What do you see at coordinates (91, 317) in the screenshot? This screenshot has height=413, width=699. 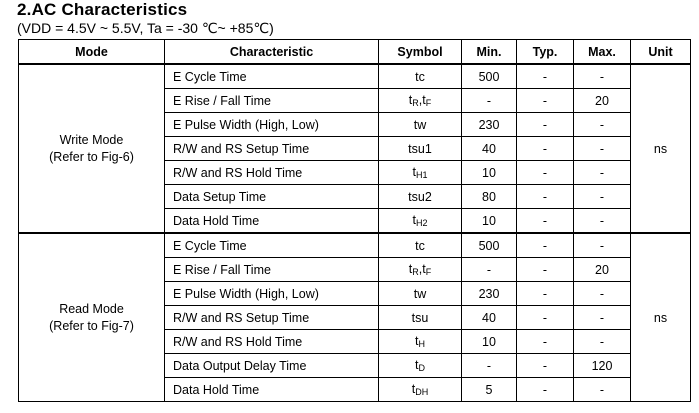 I see `mode-cell-read: Read Mode (Refer to Fig-7)` at bounding box center [91, 317].